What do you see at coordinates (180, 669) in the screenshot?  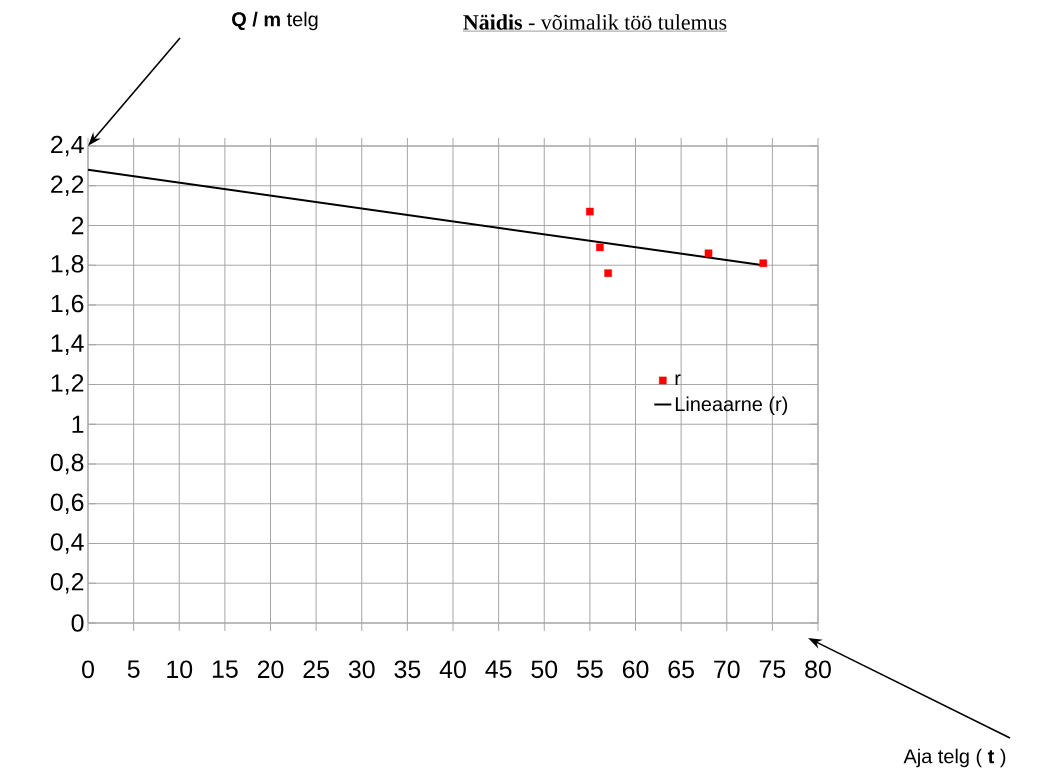 I see `x-tick-label: 10` at bounding box center [180, 669].